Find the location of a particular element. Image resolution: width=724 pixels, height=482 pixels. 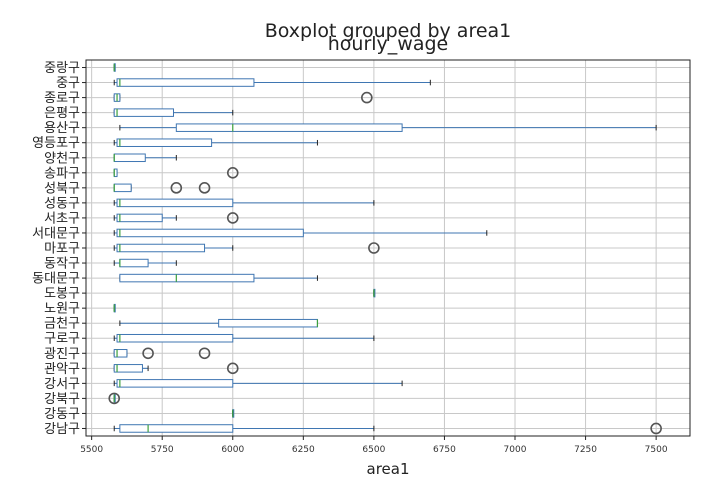

y-tick-label: 성북구 is located at coordinates (62, 188).